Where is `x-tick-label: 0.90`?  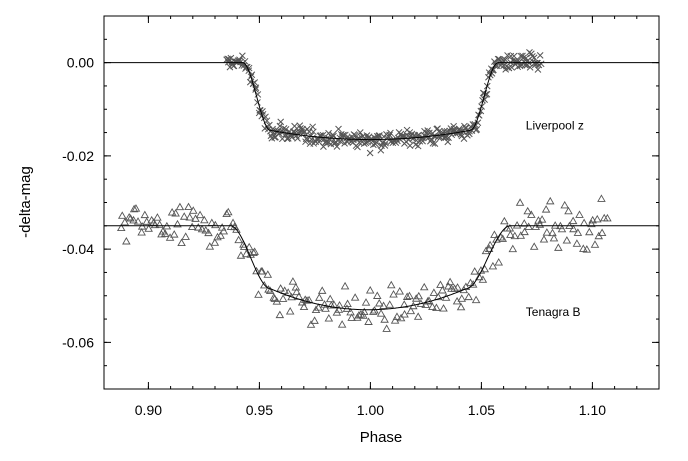
x-tick-label: 0.90 is located at coordinates (148, 410).